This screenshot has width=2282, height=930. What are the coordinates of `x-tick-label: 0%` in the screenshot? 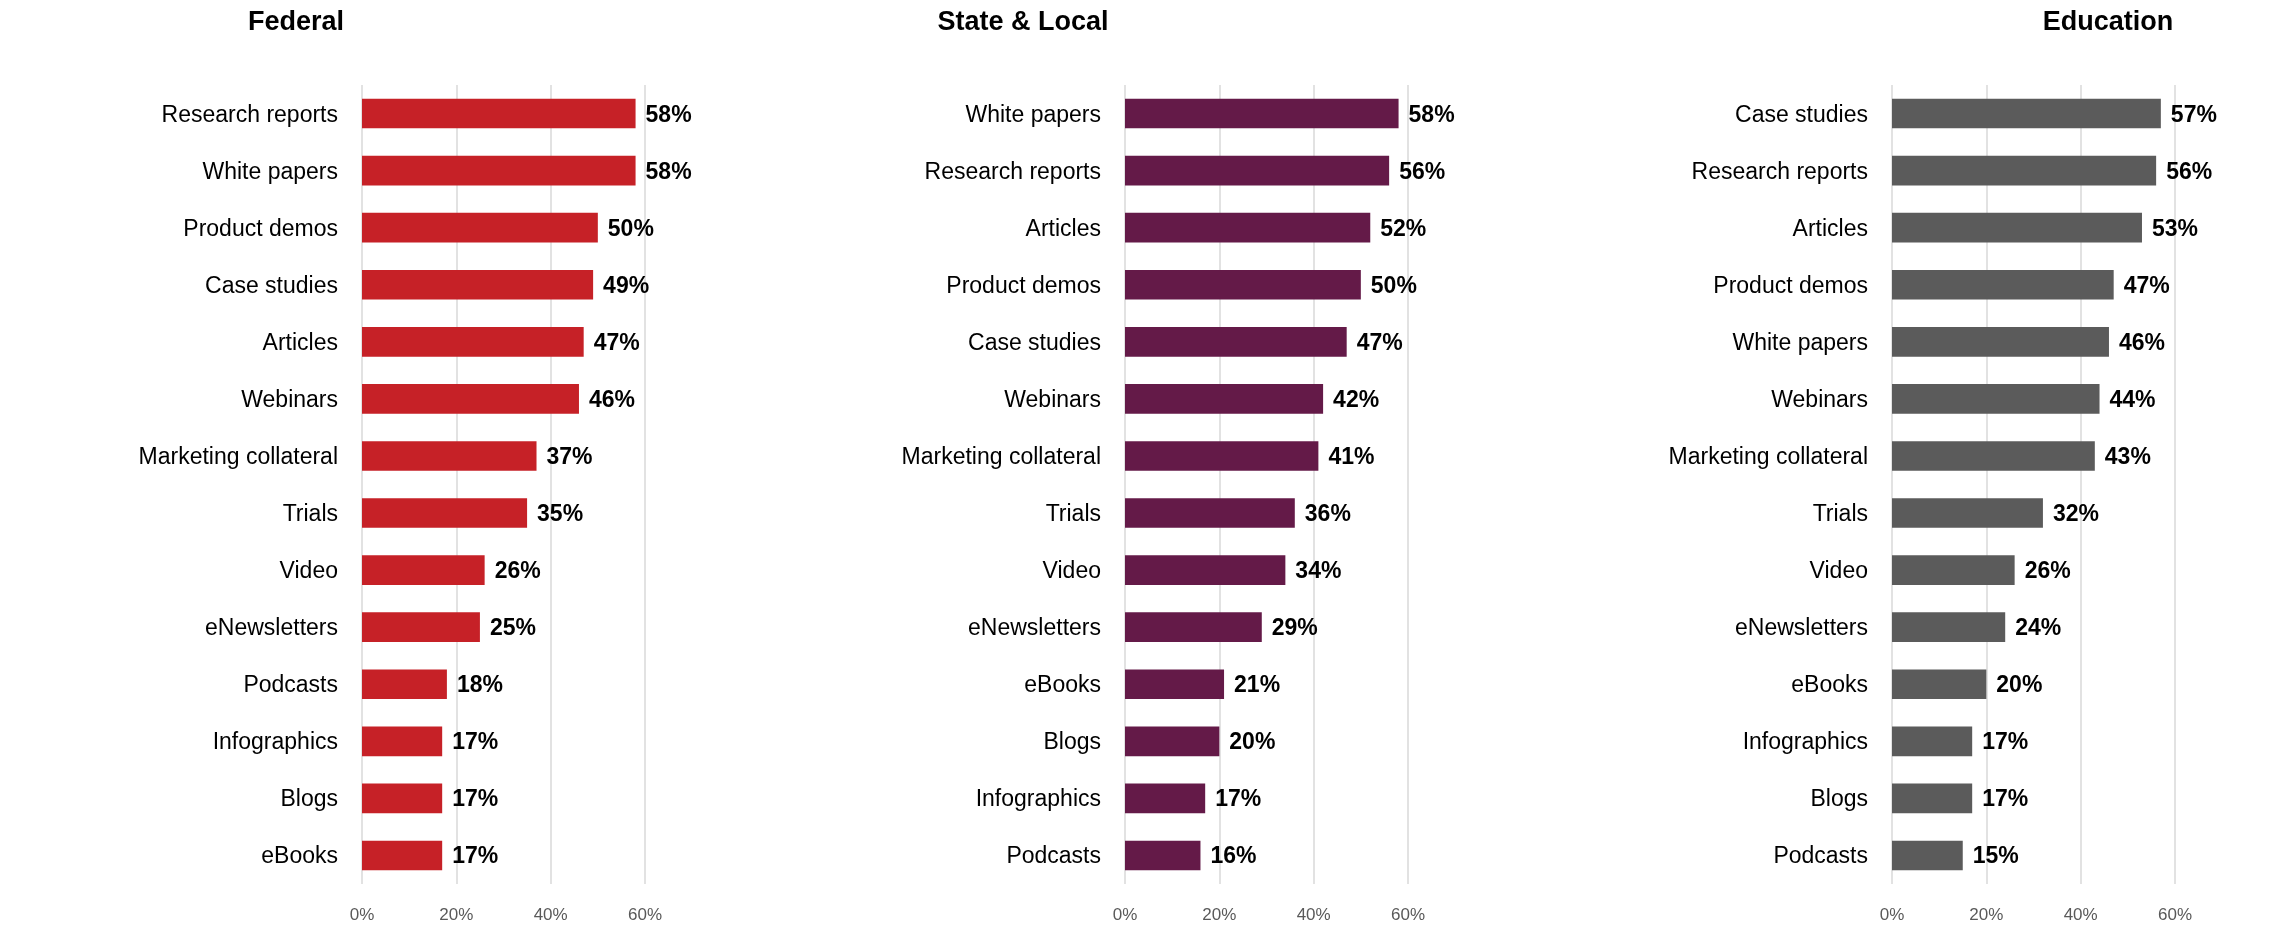 It's located at (1892, 914).